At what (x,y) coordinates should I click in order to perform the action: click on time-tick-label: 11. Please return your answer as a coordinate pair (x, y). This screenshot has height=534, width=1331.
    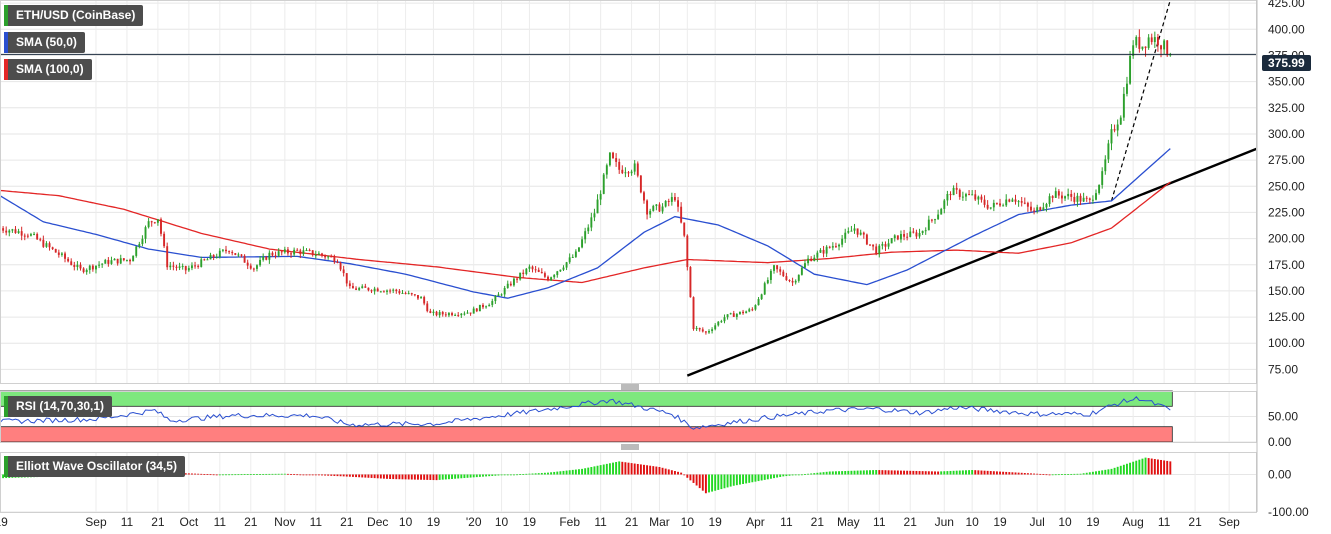
    Looking at the image, I should click on (600, 522).